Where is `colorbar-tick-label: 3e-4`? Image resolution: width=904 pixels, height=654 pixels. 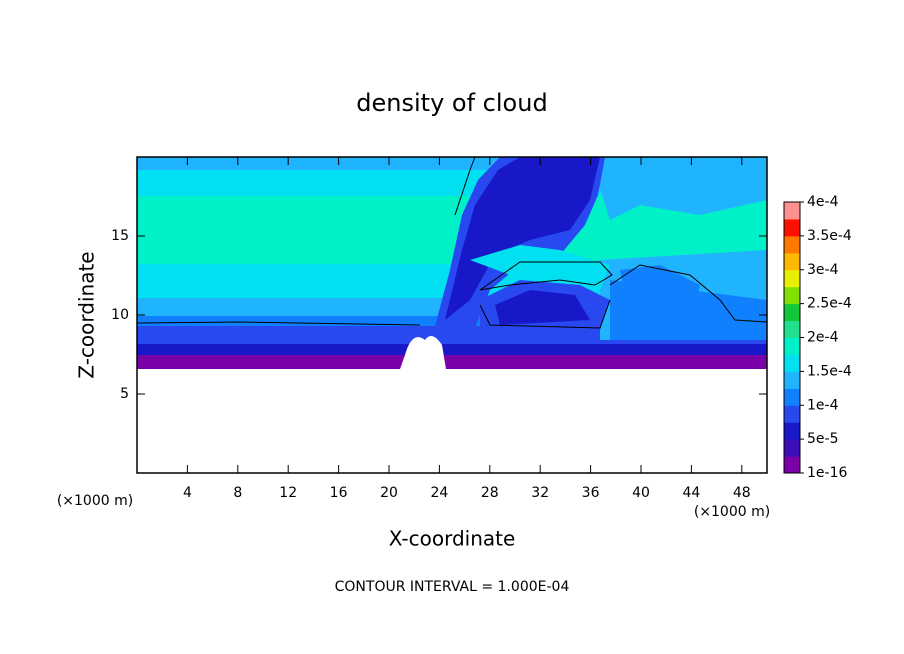
colorbar-tick-label: 3e-4 is located at coordinates (823, 270).